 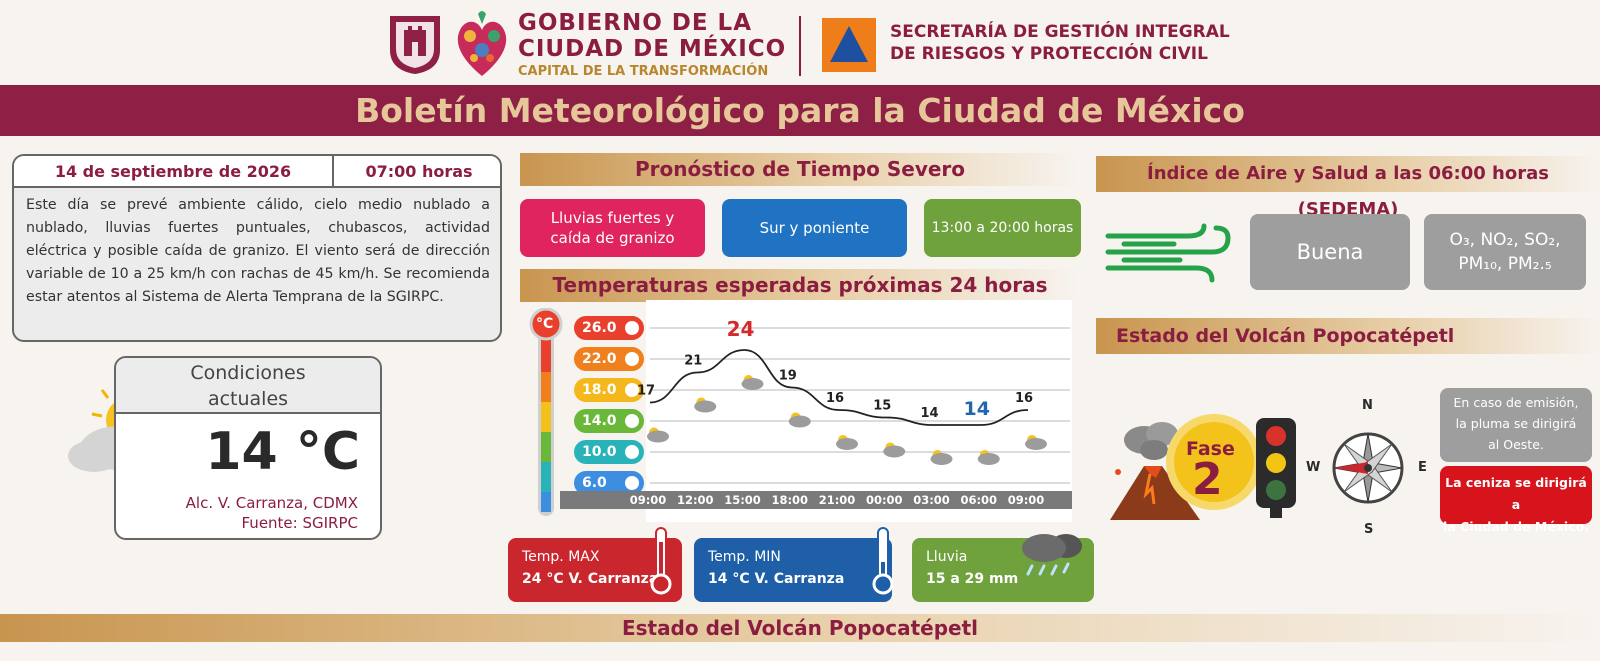 I want to click on volcano-title: Estado del Volcán Popocatépetl, so click(x=1285, y=336).